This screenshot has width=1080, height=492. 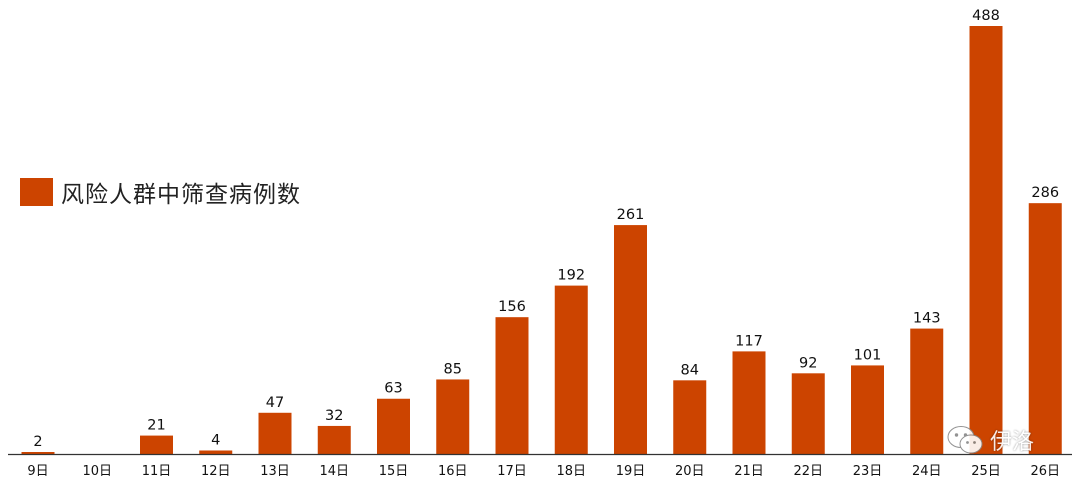 I want to click on value-label-26日: 286, so click(x=1045, y=193).